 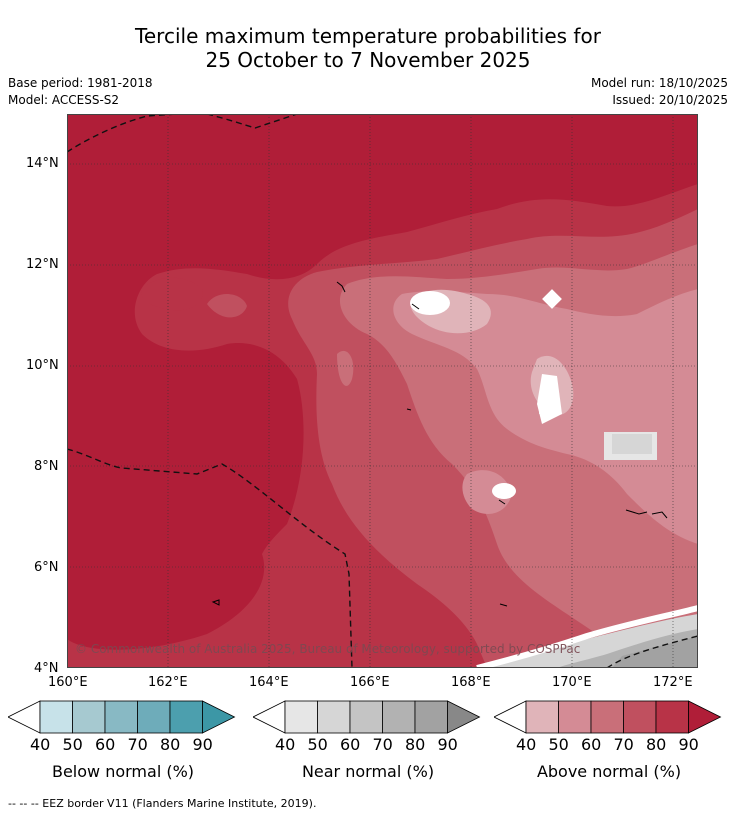 I want to click on below-normal-tick-70: 70, so click(x=137, y=744).